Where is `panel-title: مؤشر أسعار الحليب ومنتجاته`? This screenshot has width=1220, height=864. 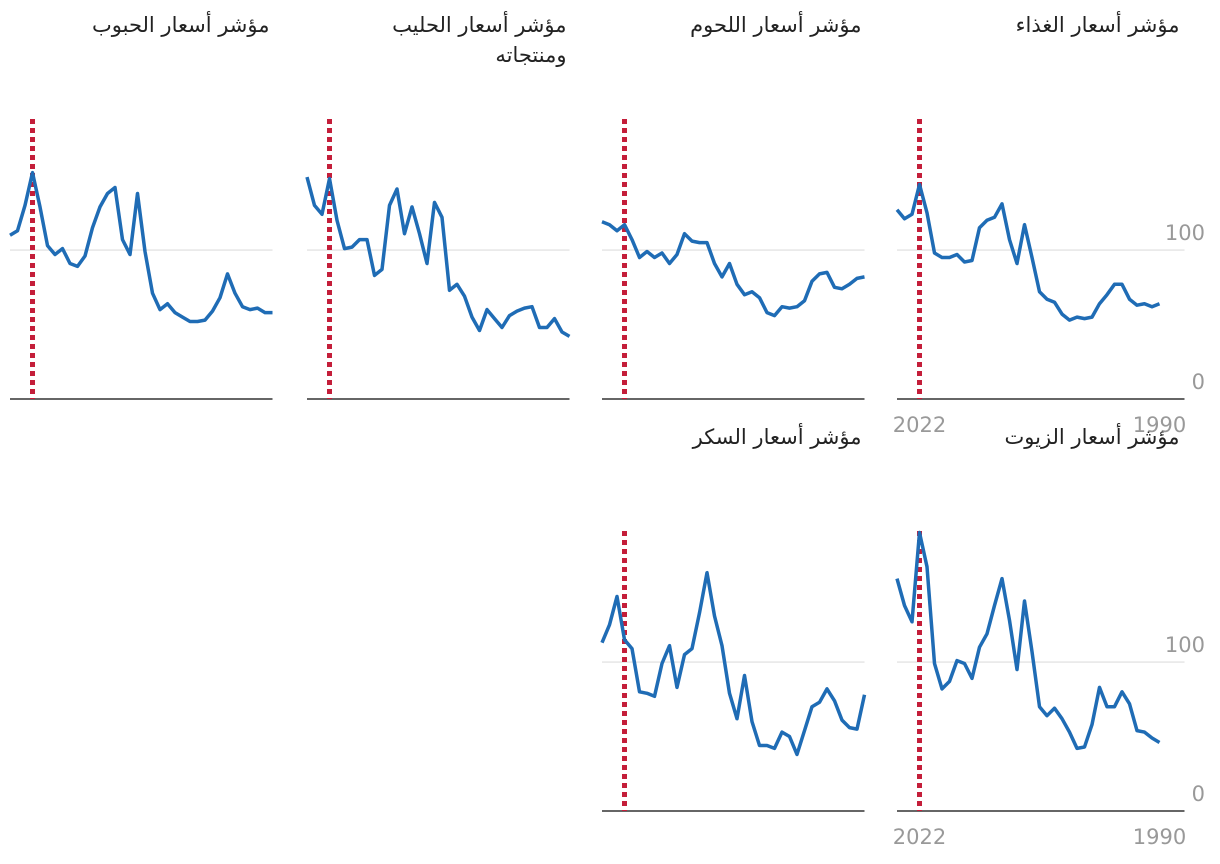
panel-title: مؤشر أسعار الحليب ومنتجاته is located at coordinates (479, 40).